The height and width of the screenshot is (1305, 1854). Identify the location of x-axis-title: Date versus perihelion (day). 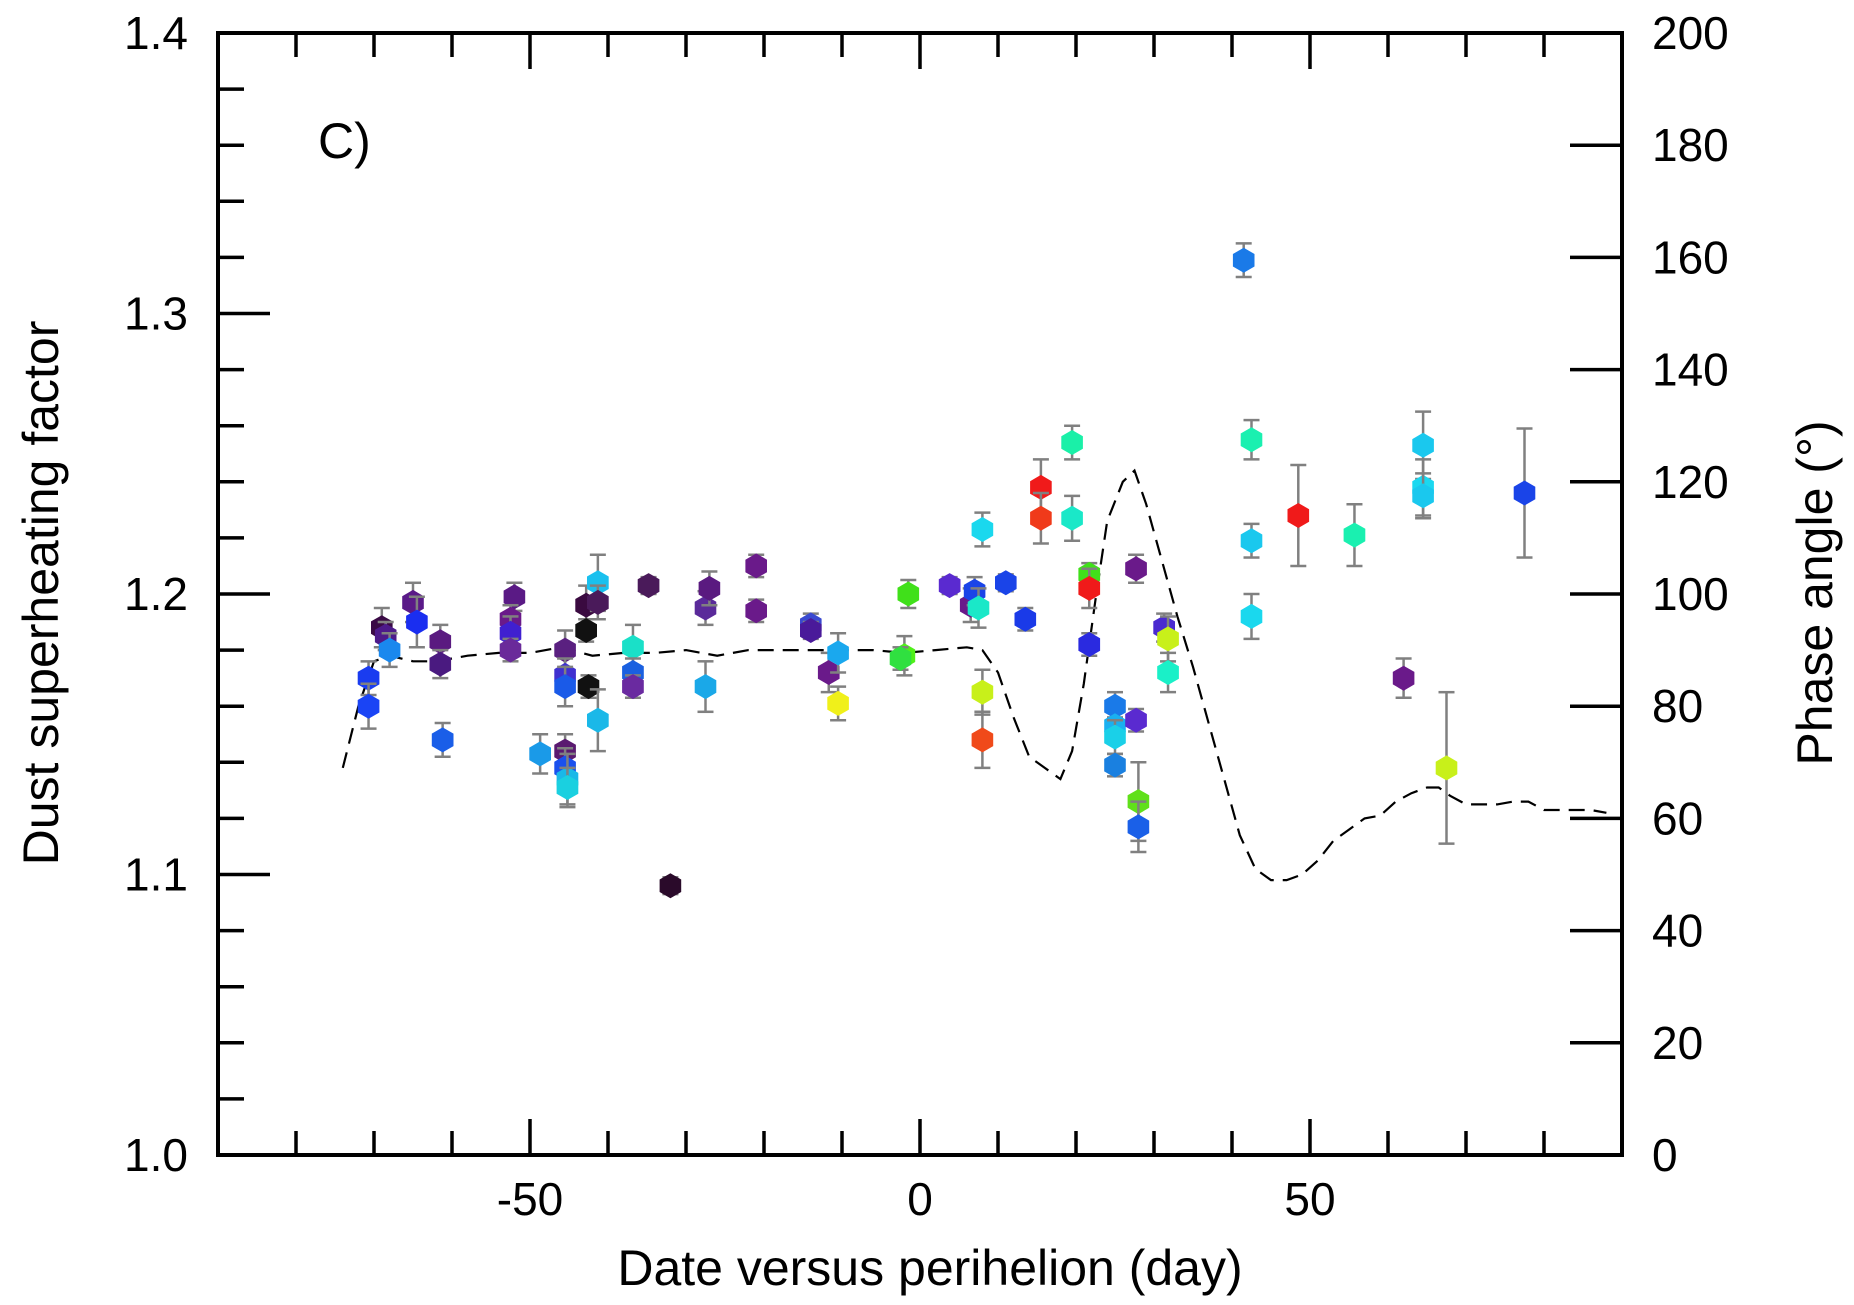
(929, 1268).